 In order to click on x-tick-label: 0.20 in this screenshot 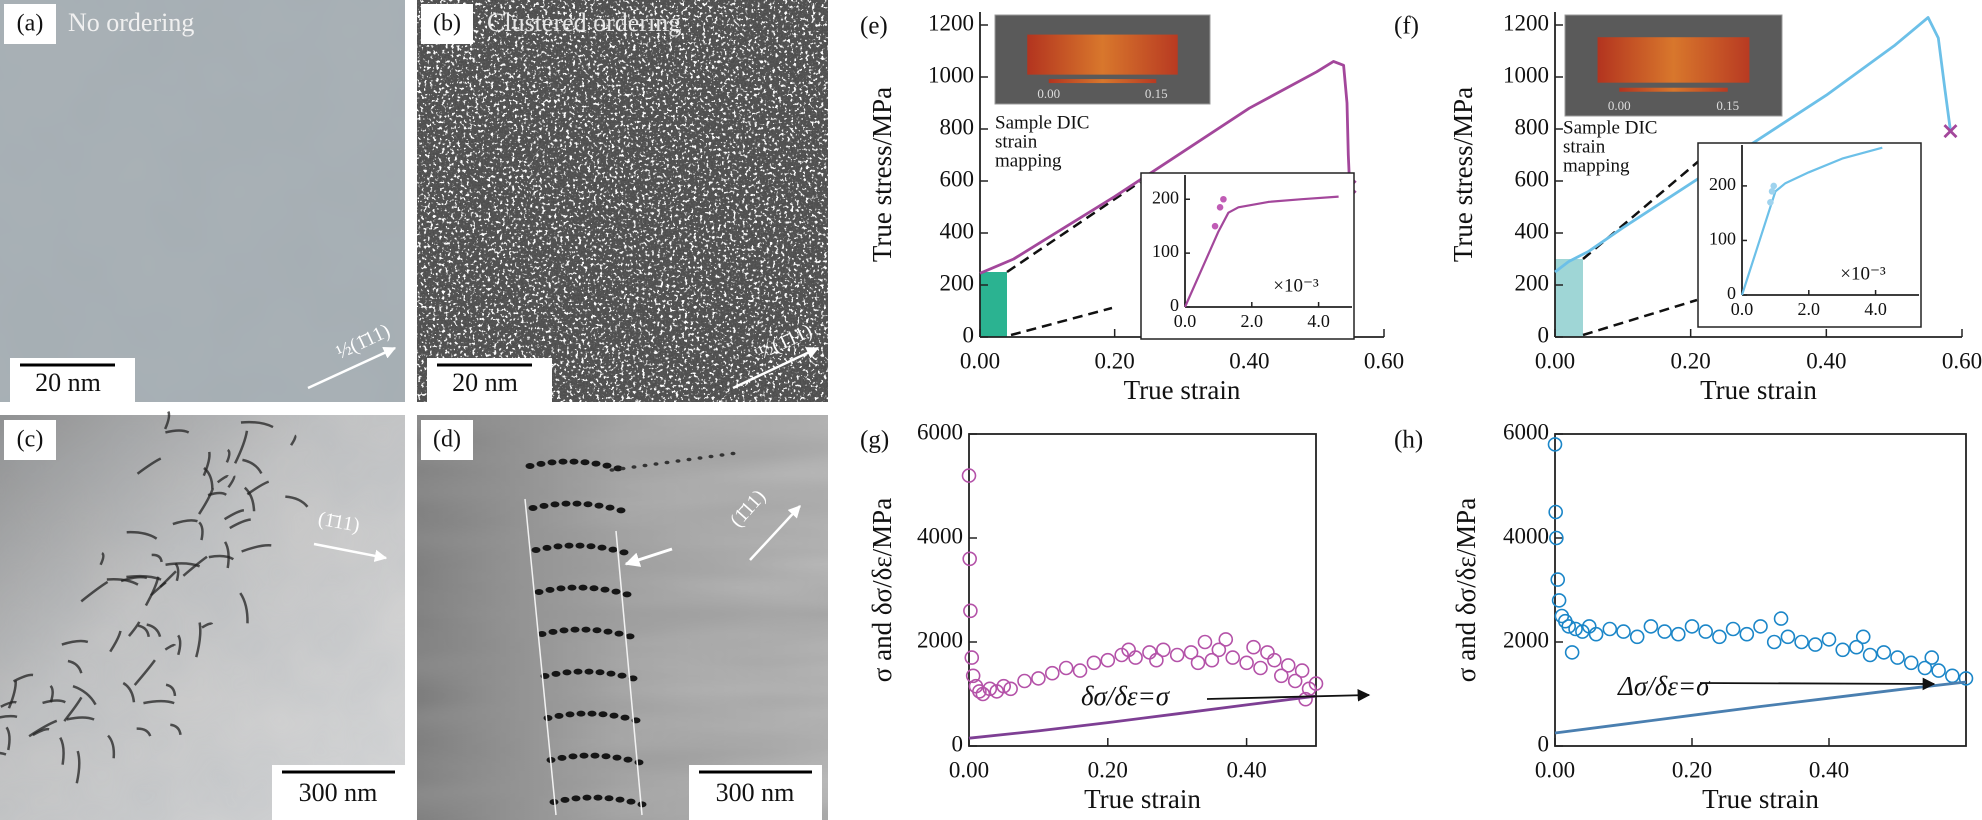, I will do `click(1691, 360)`.